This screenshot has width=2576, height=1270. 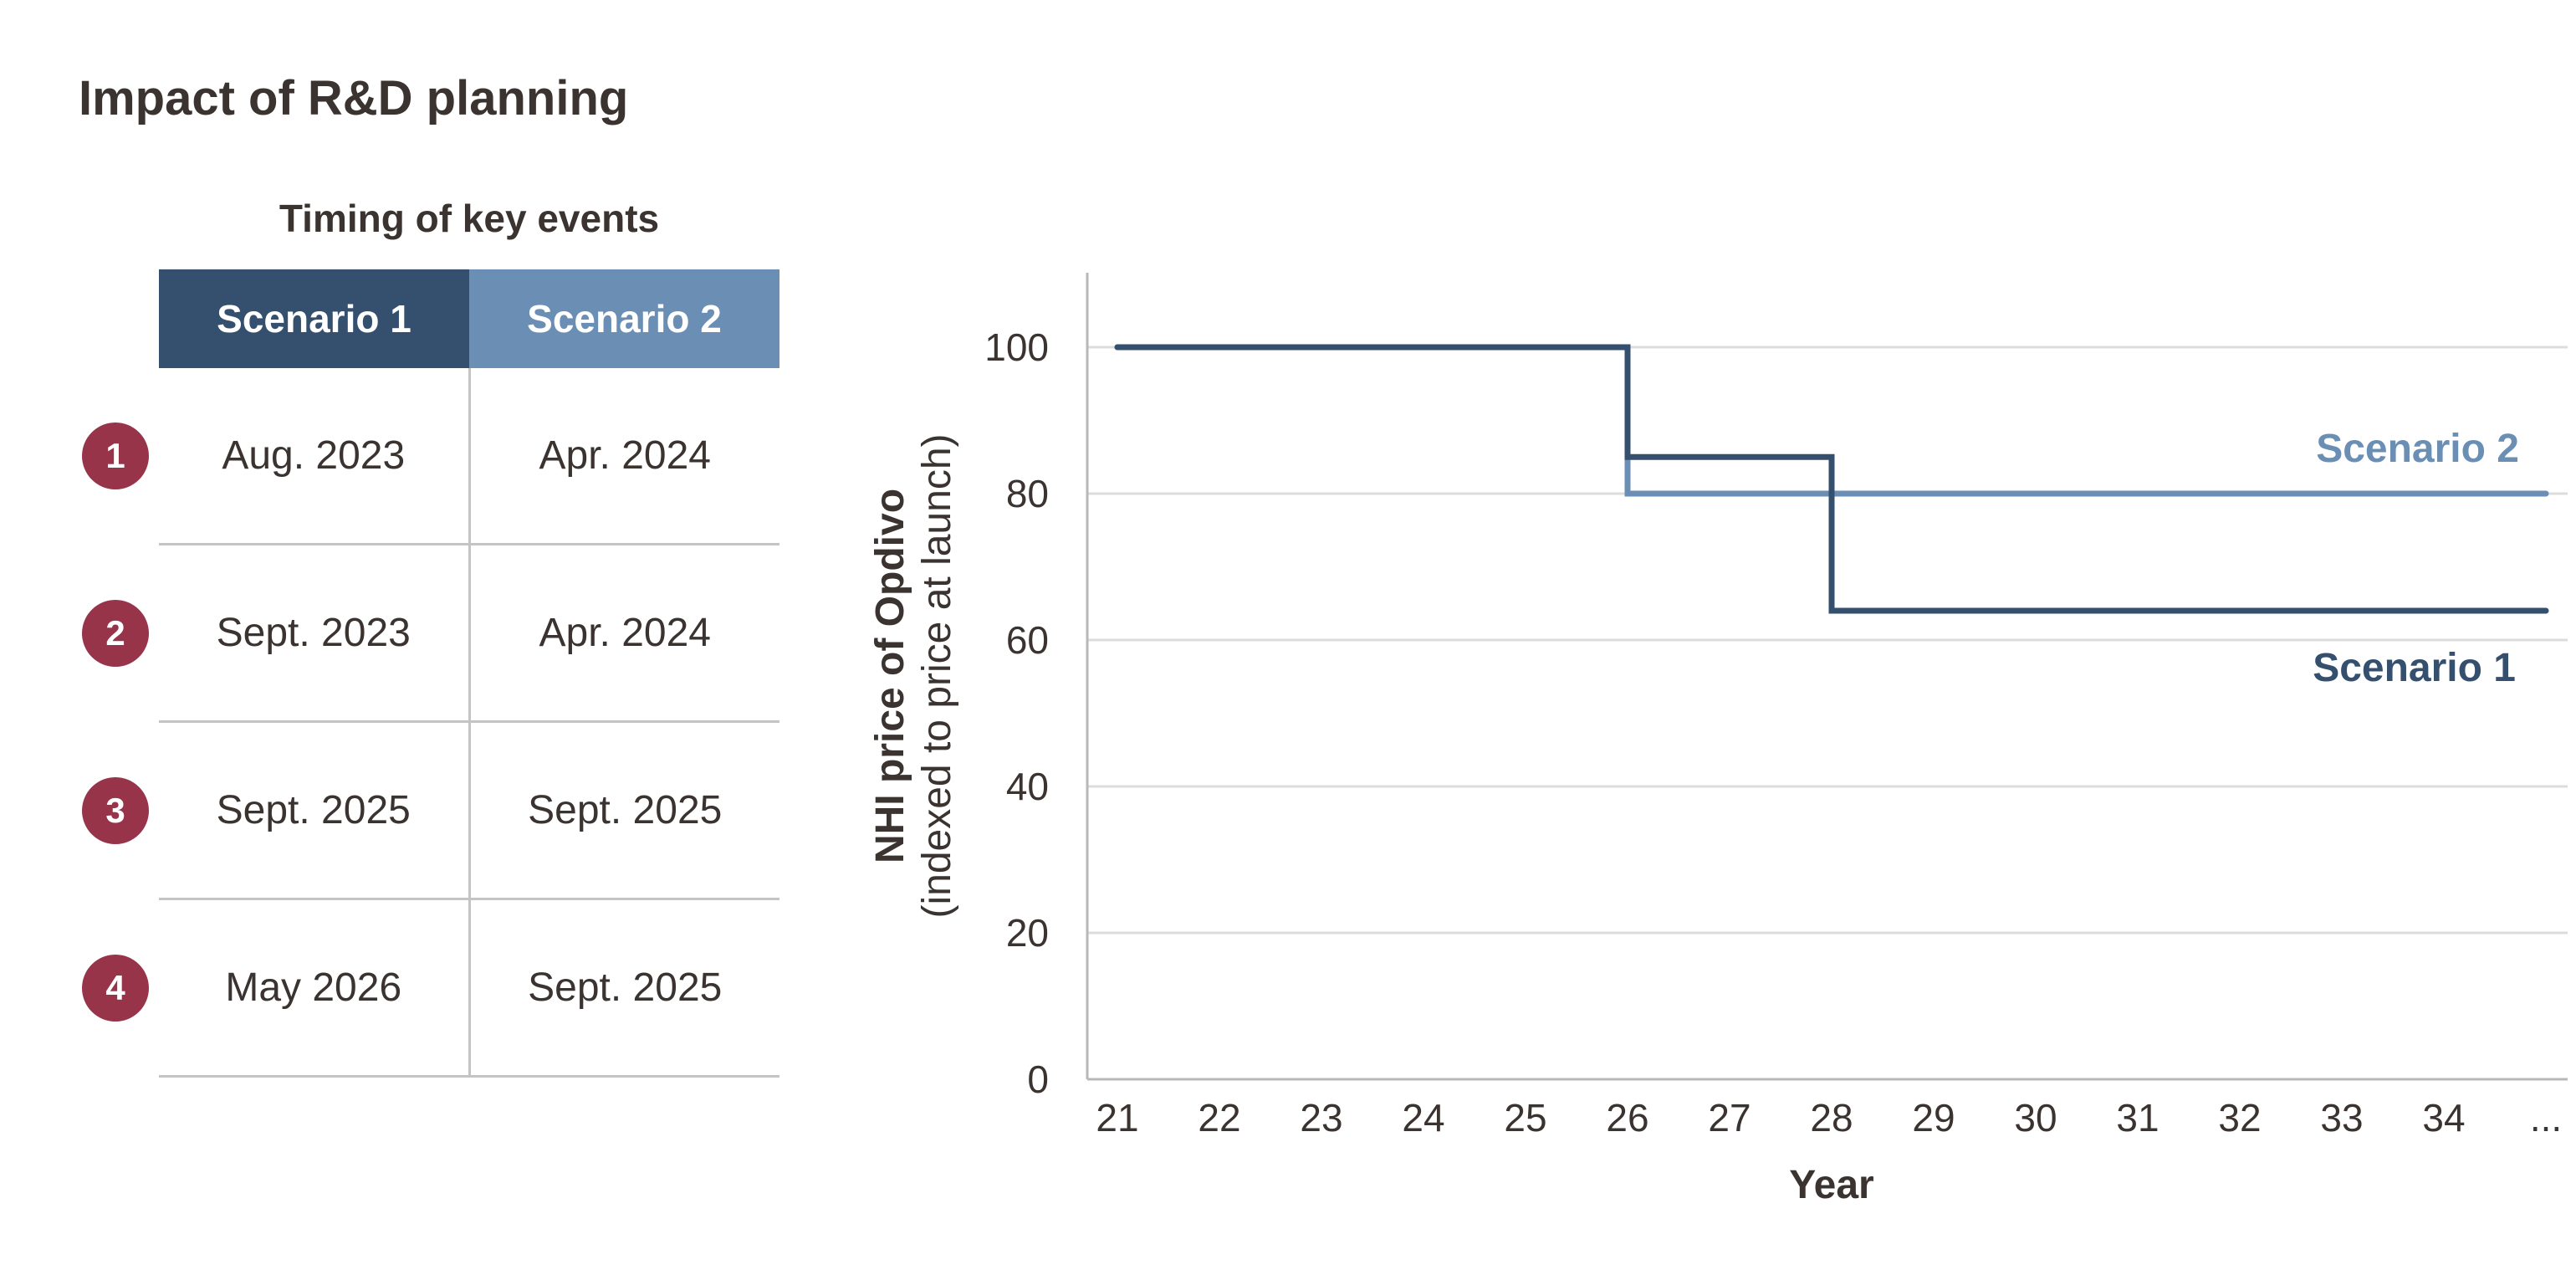 I want to click on x-tick-label: 21, so click(x=1117, y=1117).